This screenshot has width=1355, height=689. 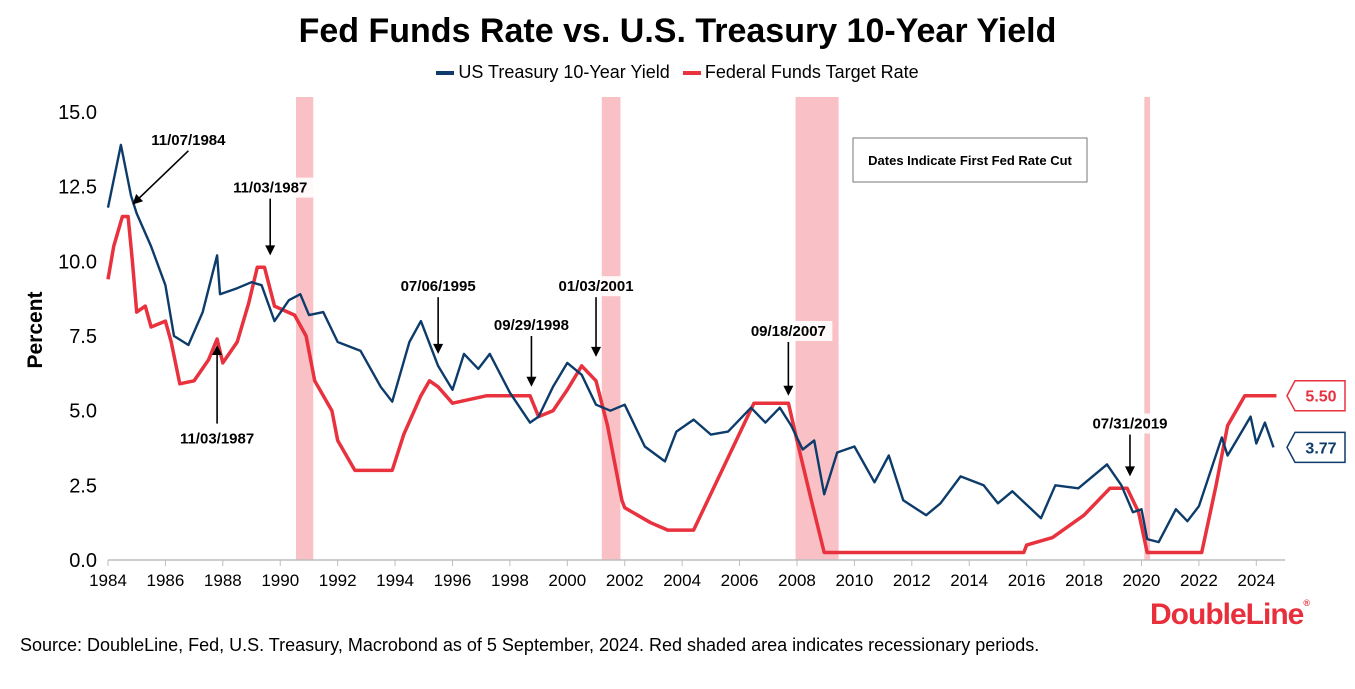 What do you see at coordinates (1320, 448) in the screenshot?
I see `end-label-value: 3.77` at bounding box center [1320, 448].